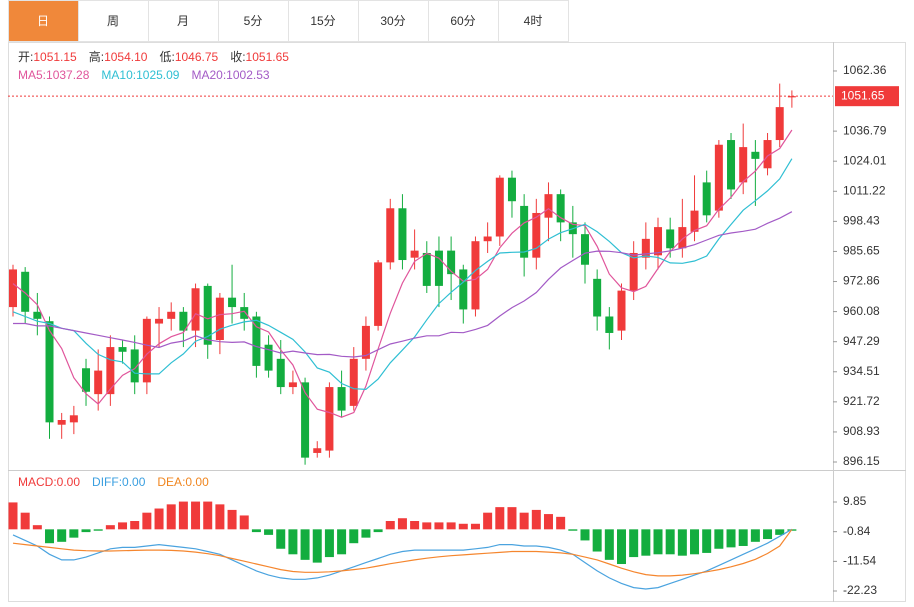 The image size is (914, 607). What do you see at coordinates (861, 431) in the screenshot?
I see `y-tick-label: 908.93` at bounding box center [861, 431].